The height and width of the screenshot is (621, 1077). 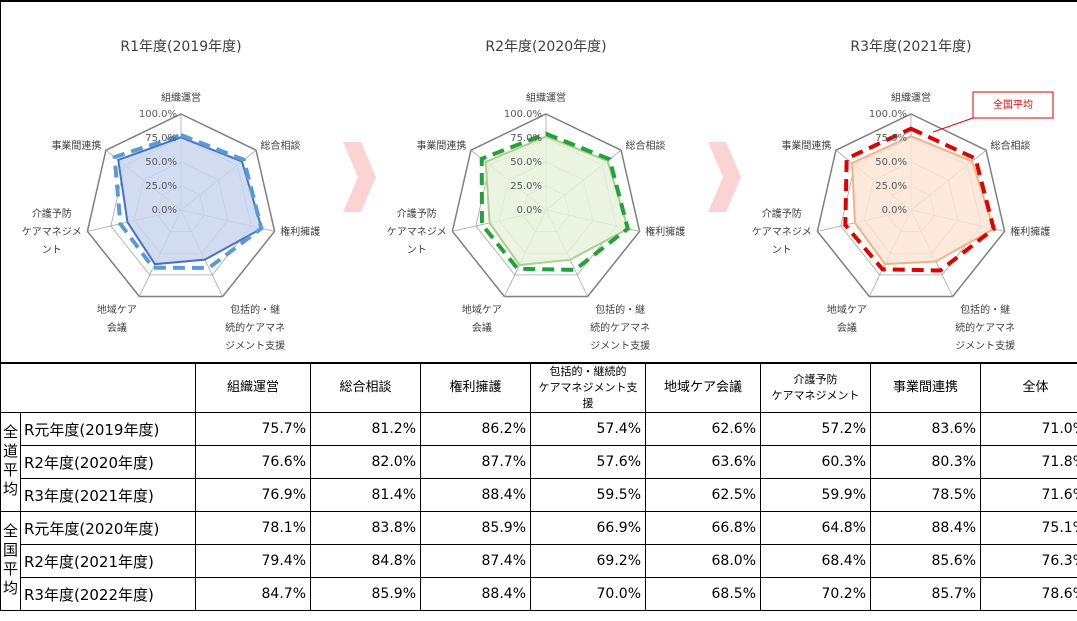 What do you see at coordinates (815, 429) in the screenshot?
I see `cell: 57.2%` at bounding box center [815, 429].